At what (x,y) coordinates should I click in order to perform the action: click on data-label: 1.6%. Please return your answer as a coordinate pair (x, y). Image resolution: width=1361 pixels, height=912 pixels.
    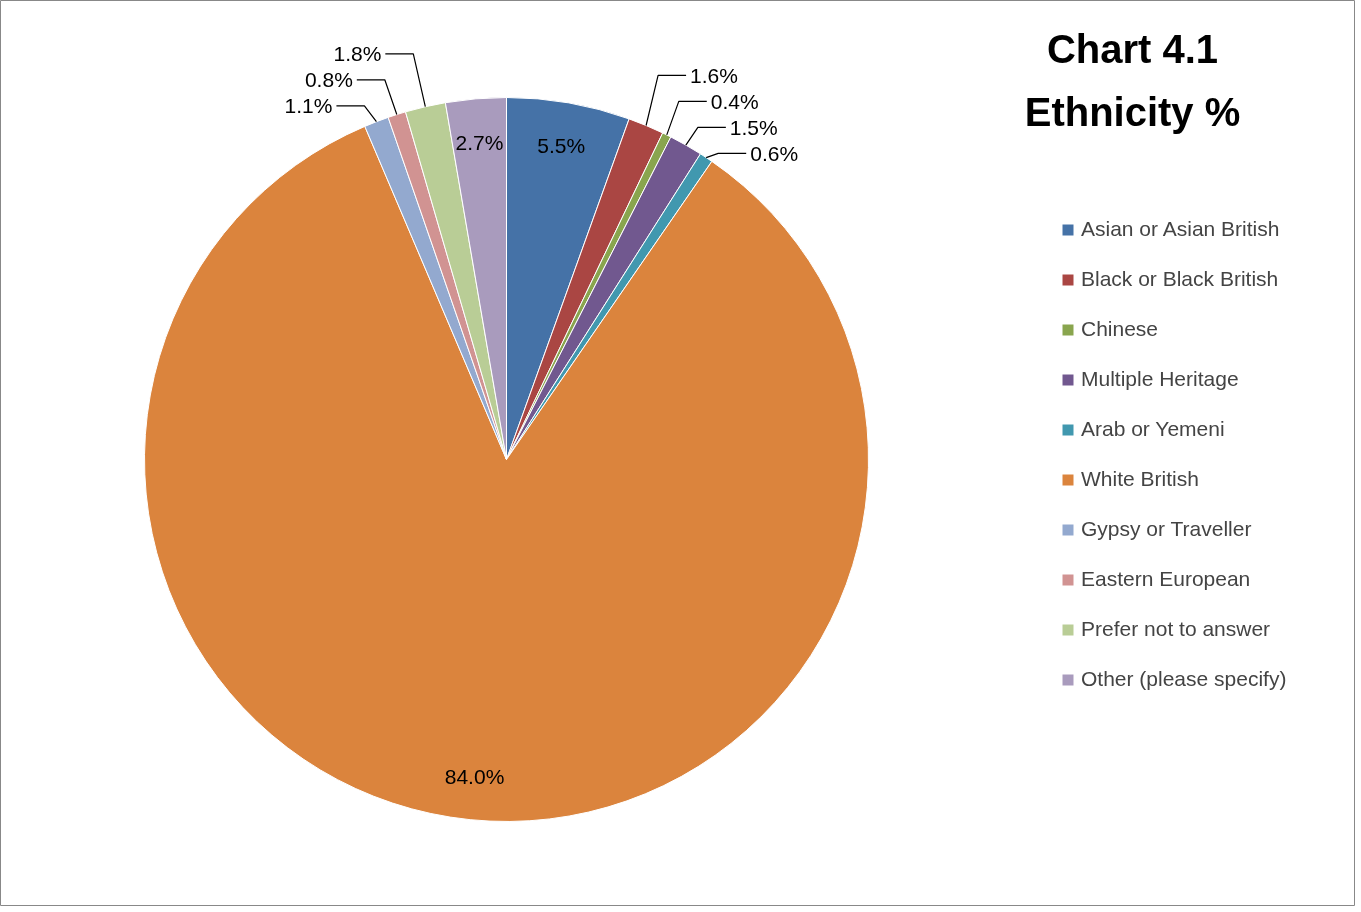
    Looking at the image, I should click on (714, 75).